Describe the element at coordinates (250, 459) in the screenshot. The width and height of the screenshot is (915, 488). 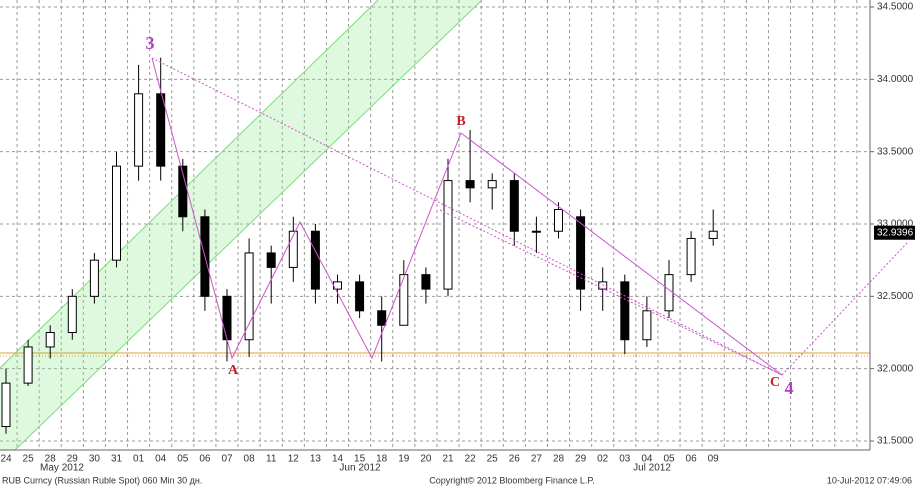
I see `x-tick-label: 08` at that location.